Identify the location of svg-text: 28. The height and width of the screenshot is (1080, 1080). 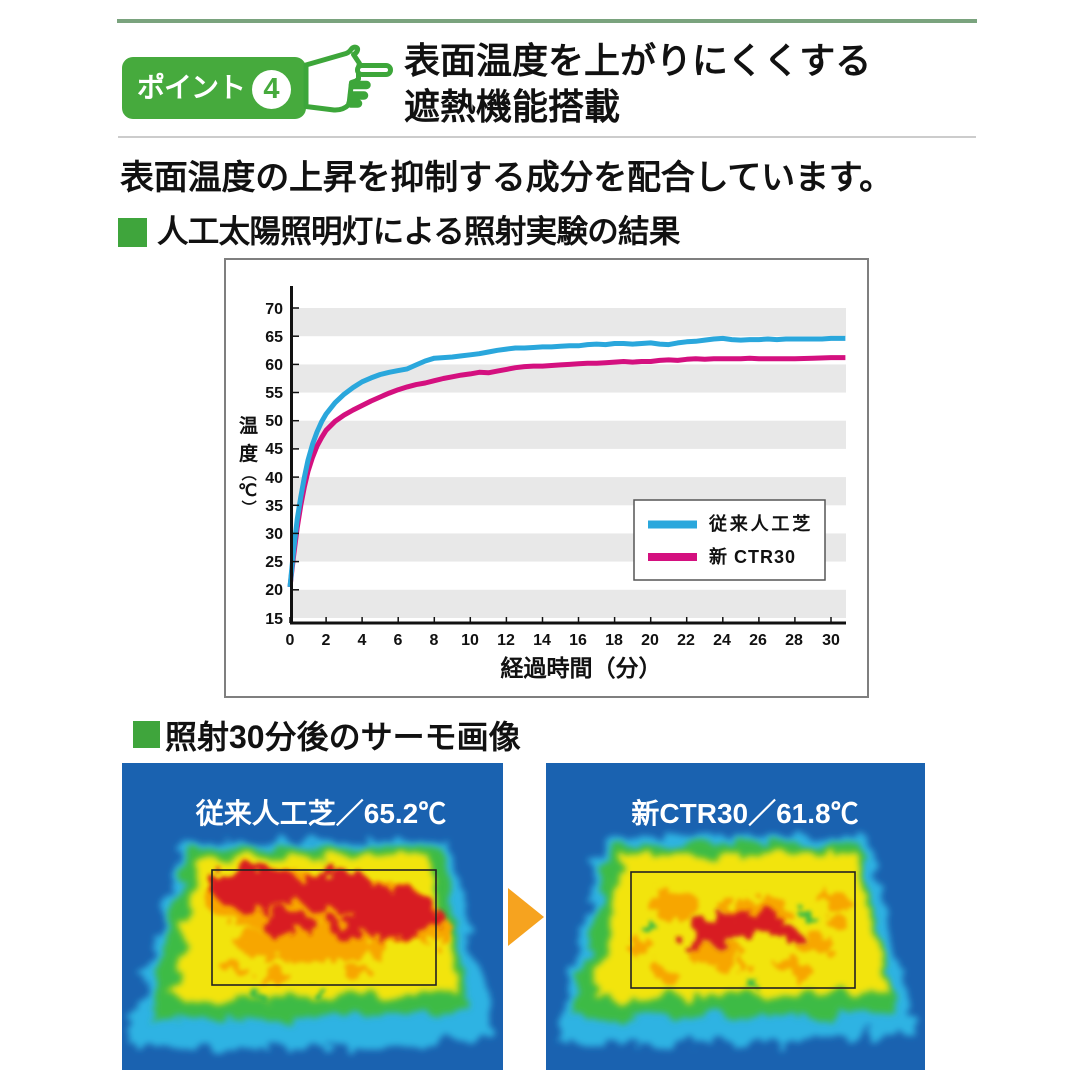
(794, 640).